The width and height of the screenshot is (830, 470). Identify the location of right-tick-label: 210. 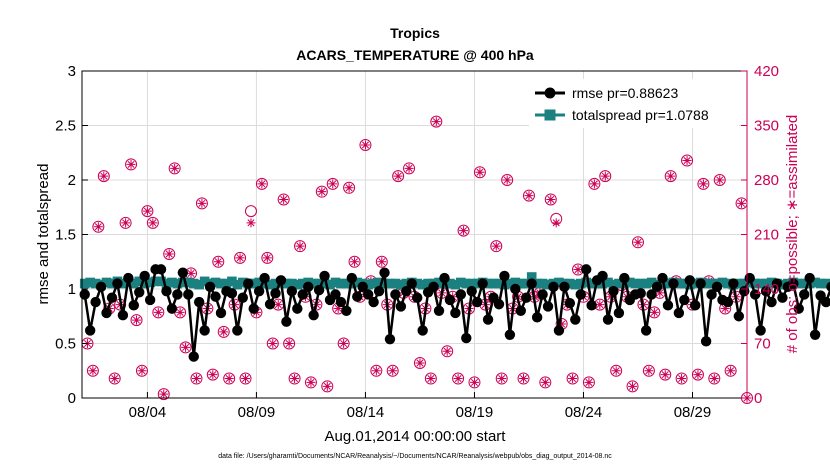
(766, 235).